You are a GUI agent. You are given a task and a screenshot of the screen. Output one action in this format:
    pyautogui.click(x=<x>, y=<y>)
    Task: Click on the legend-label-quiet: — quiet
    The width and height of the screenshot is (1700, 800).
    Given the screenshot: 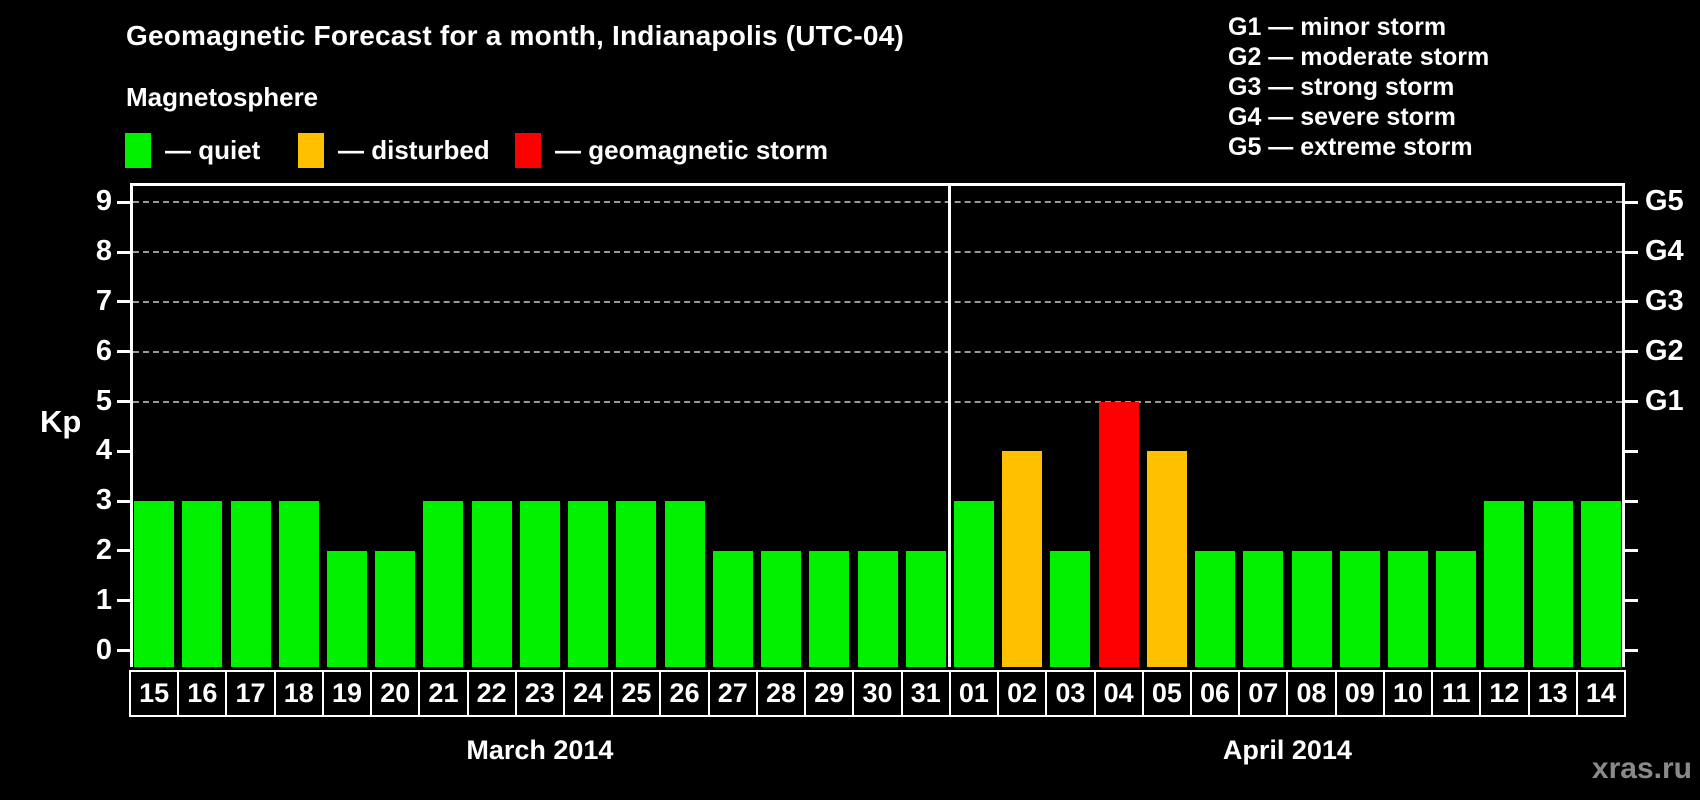 What is the action you would take?
    pyautogui.click(x=213, y=150)
    